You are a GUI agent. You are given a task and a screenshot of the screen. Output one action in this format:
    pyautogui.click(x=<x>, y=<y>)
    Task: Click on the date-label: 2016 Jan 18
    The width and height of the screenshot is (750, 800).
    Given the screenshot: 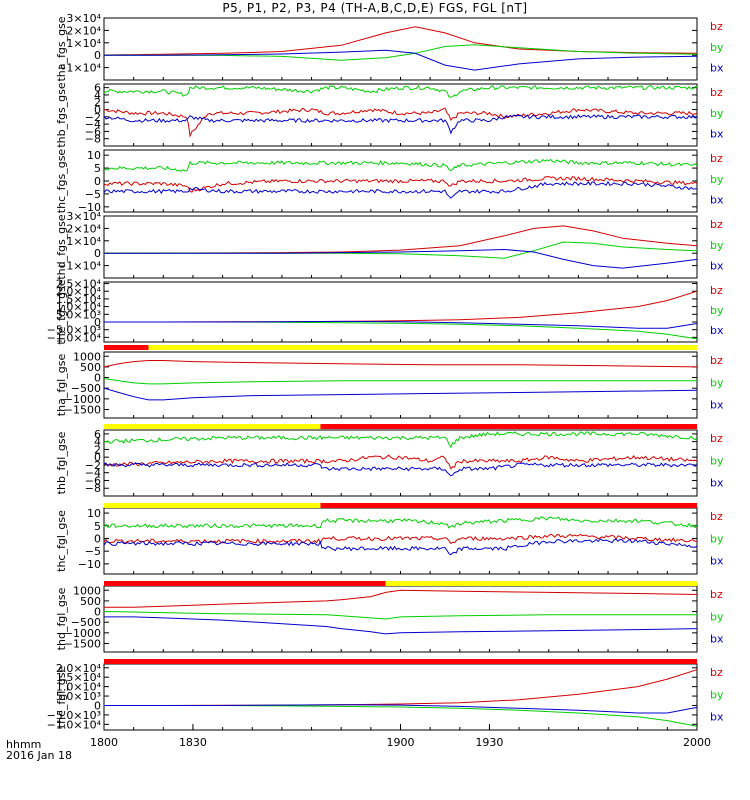 What is the action you would take?
    pyautogui.click(x=39, y=755)
    